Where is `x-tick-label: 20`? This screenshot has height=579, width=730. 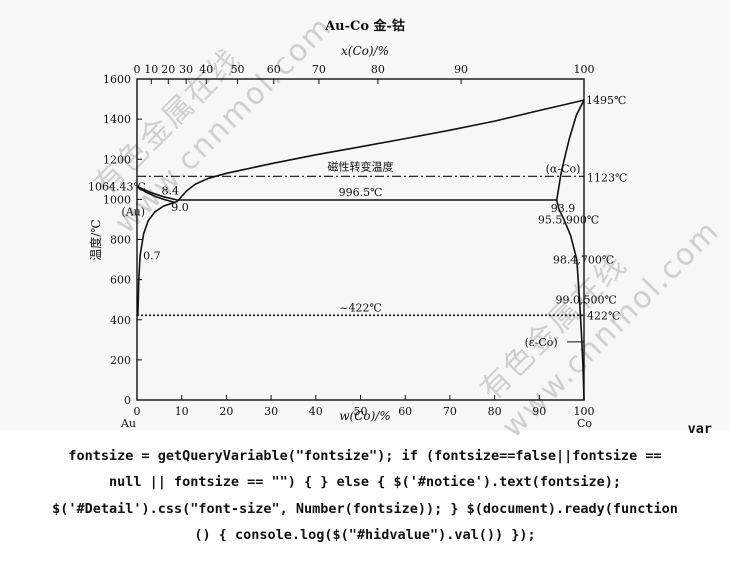
x-tick-label: 20 is located at coordinates (226, 411).